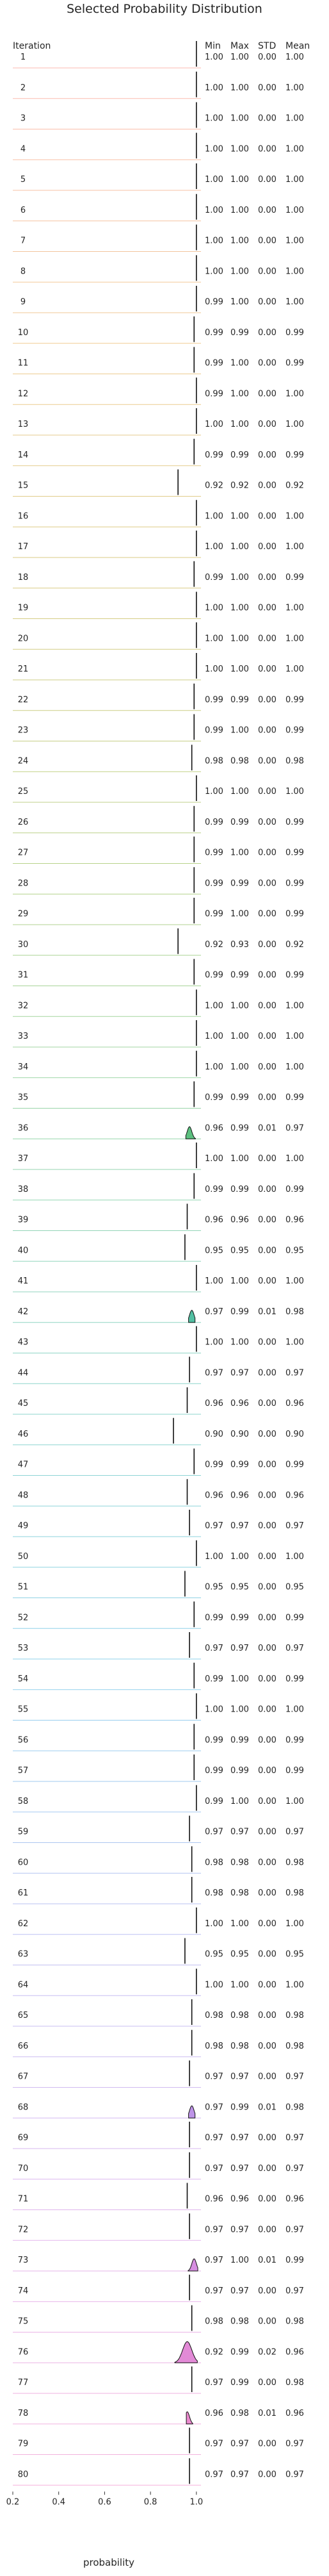 This screenshot has width=329, height=2576. What do you see at coordinates (23, 1343) in the screenshot?
I see `iteration-label: 43` at bounding box center [23, 1343].